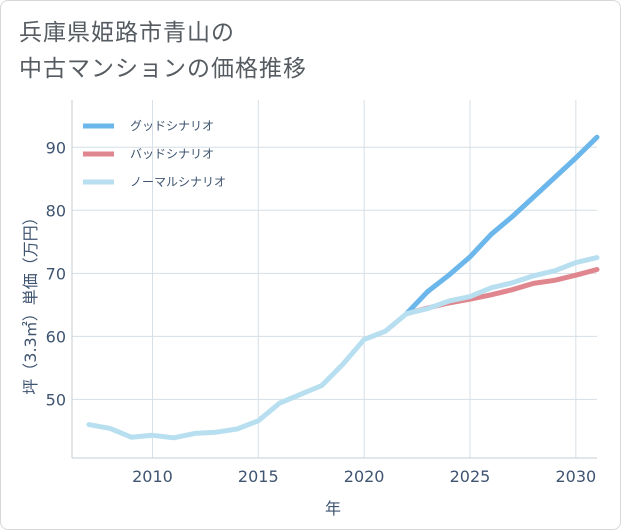 The image size is (621, 530). I want to click on y-tick-label: 60, so click(56, 336).